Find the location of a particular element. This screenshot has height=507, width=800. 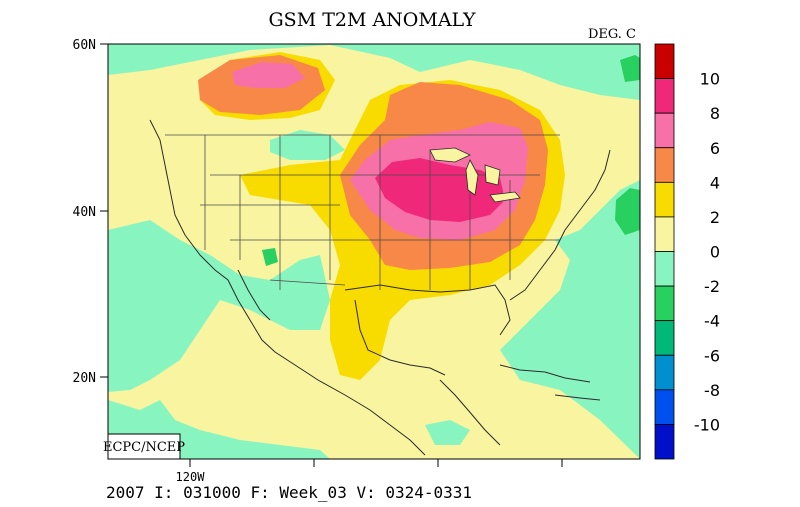

lon-label-120w: 120W is located at coordinates (191, 477).